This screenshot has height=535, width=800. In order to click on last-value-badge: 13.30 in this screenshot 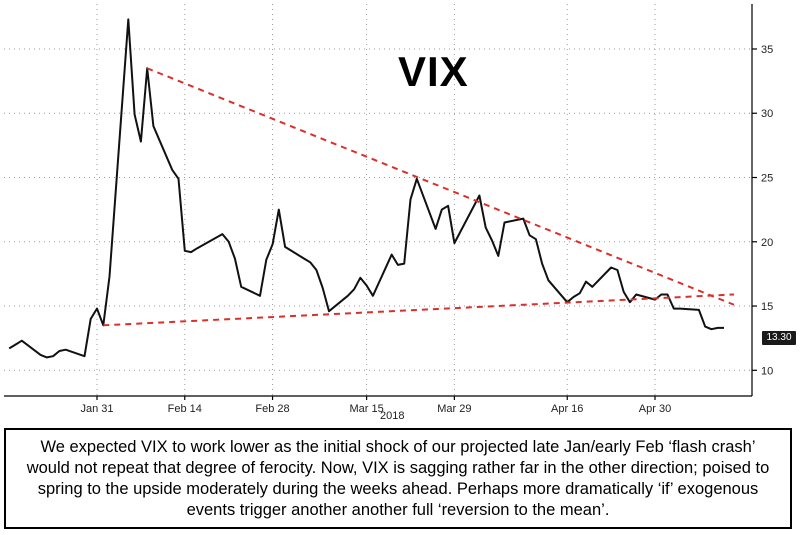, I will do `click(779, 338)`.